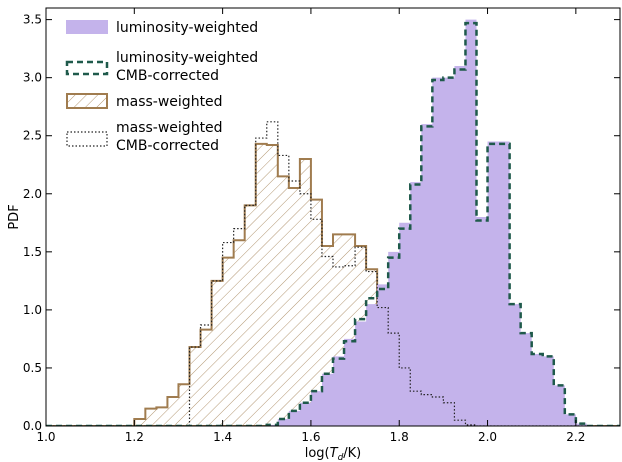 This screenshot has width=622, height=462. Describe the element at coordinates (87, 101) in the screenshot. I see `legend-swatch-mass-weighted` at that location.